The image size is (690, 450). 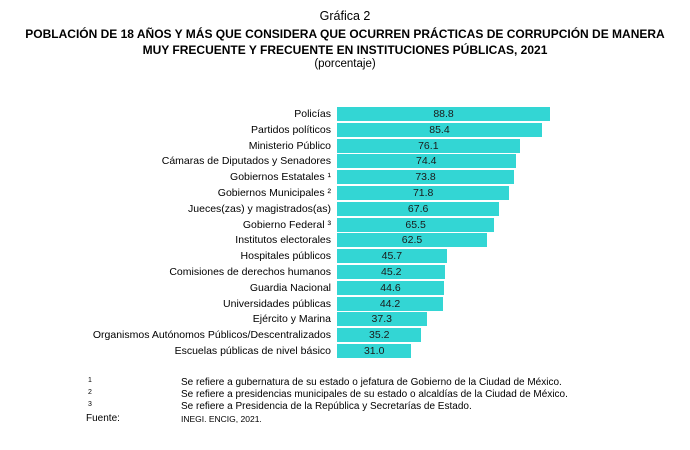 What do you see at coordinates (246, 161) in the screenshot?
I see `category-label: Cámaras de Diputados y Senadores` at bounding box center [246, 161].